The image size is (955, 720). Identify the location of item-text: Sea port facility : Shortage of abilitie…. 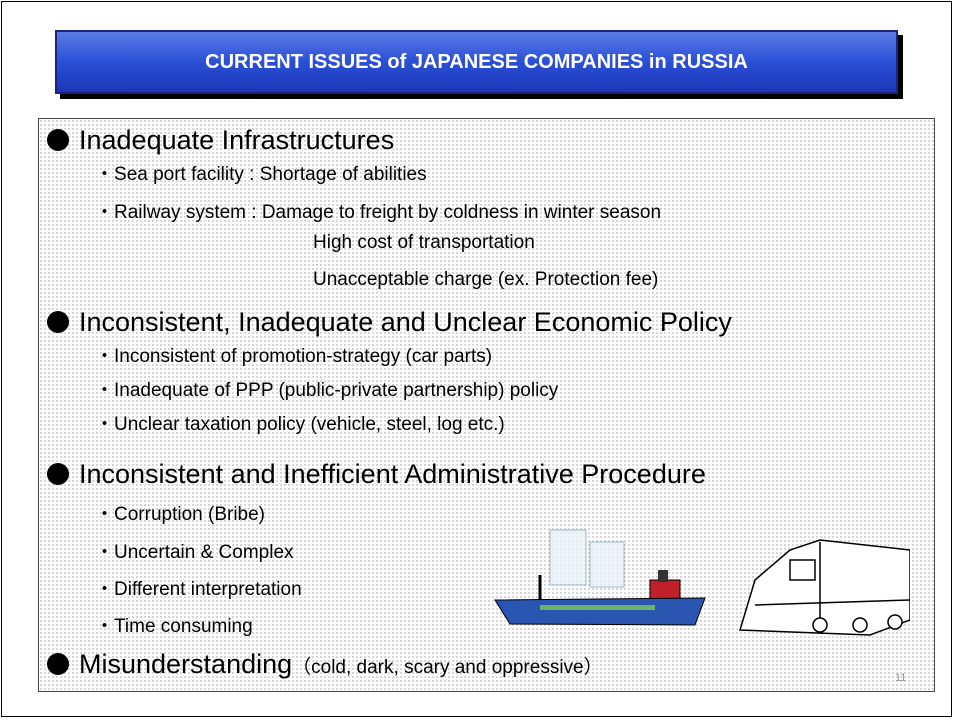
(270, 174).